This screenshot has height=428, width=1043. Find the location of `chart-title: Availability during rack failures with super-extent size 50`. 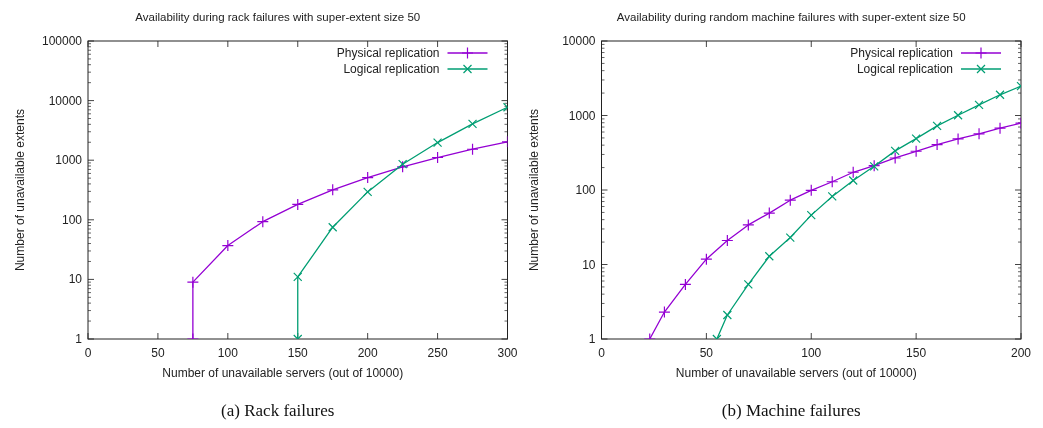

chart-title: Availability during rack failures with super-extent size 50 is located at coordinates (278, 17).